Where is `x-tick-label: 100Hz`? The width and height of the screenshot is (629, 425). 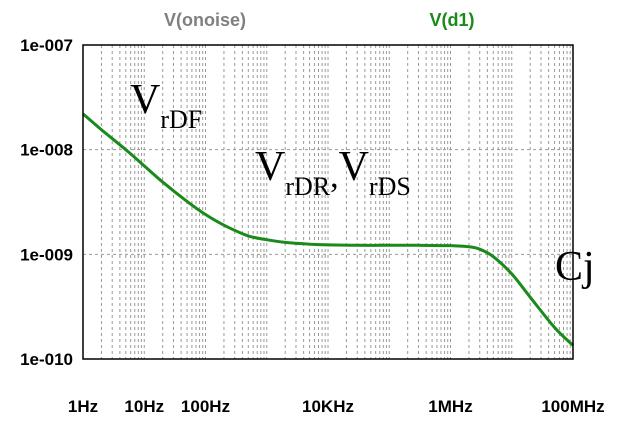
x-tick-label: 100Hz is located at coordinates (205, 406).